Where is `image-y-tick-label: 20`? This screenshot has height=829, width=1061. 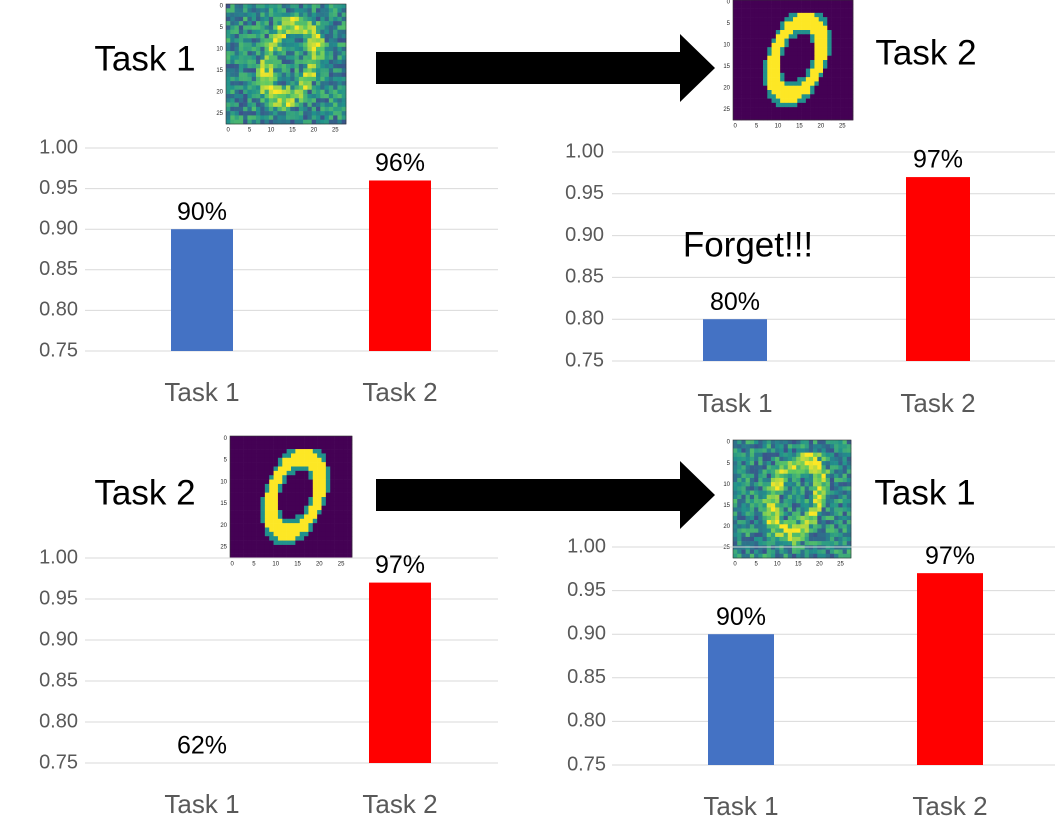
image-y-tick-label: 20 is located at coordinates (219, 92).